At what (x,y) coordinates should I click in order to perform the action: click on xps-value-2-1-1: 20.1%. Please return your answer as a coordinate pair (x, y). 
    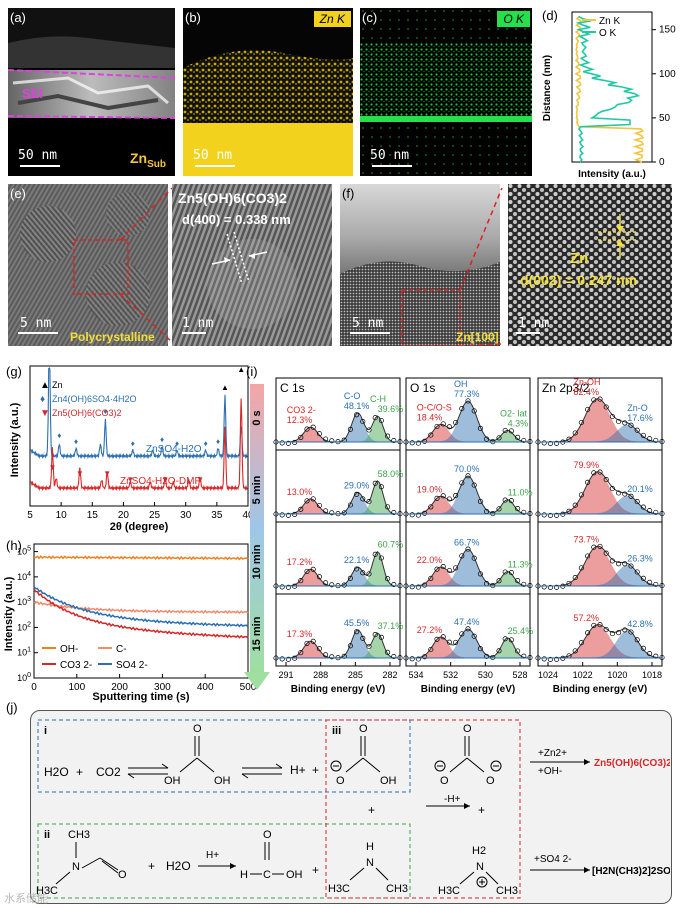
    Looking at the image, I should click on (640, 489).